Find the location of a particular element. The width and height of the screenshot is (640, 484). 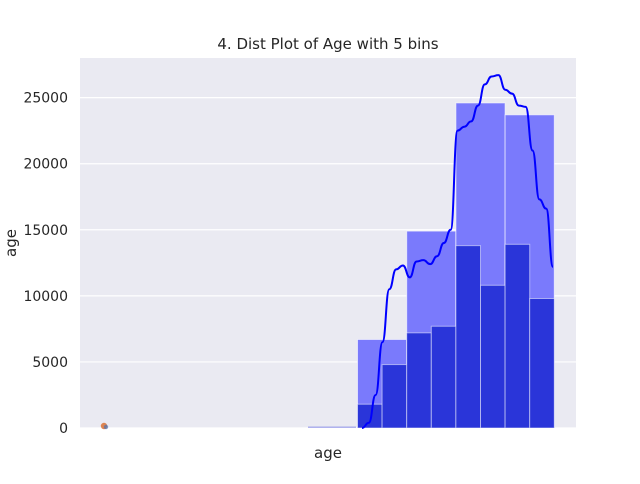

y-tick-label: 10000 is located at coordinates (45, 297).